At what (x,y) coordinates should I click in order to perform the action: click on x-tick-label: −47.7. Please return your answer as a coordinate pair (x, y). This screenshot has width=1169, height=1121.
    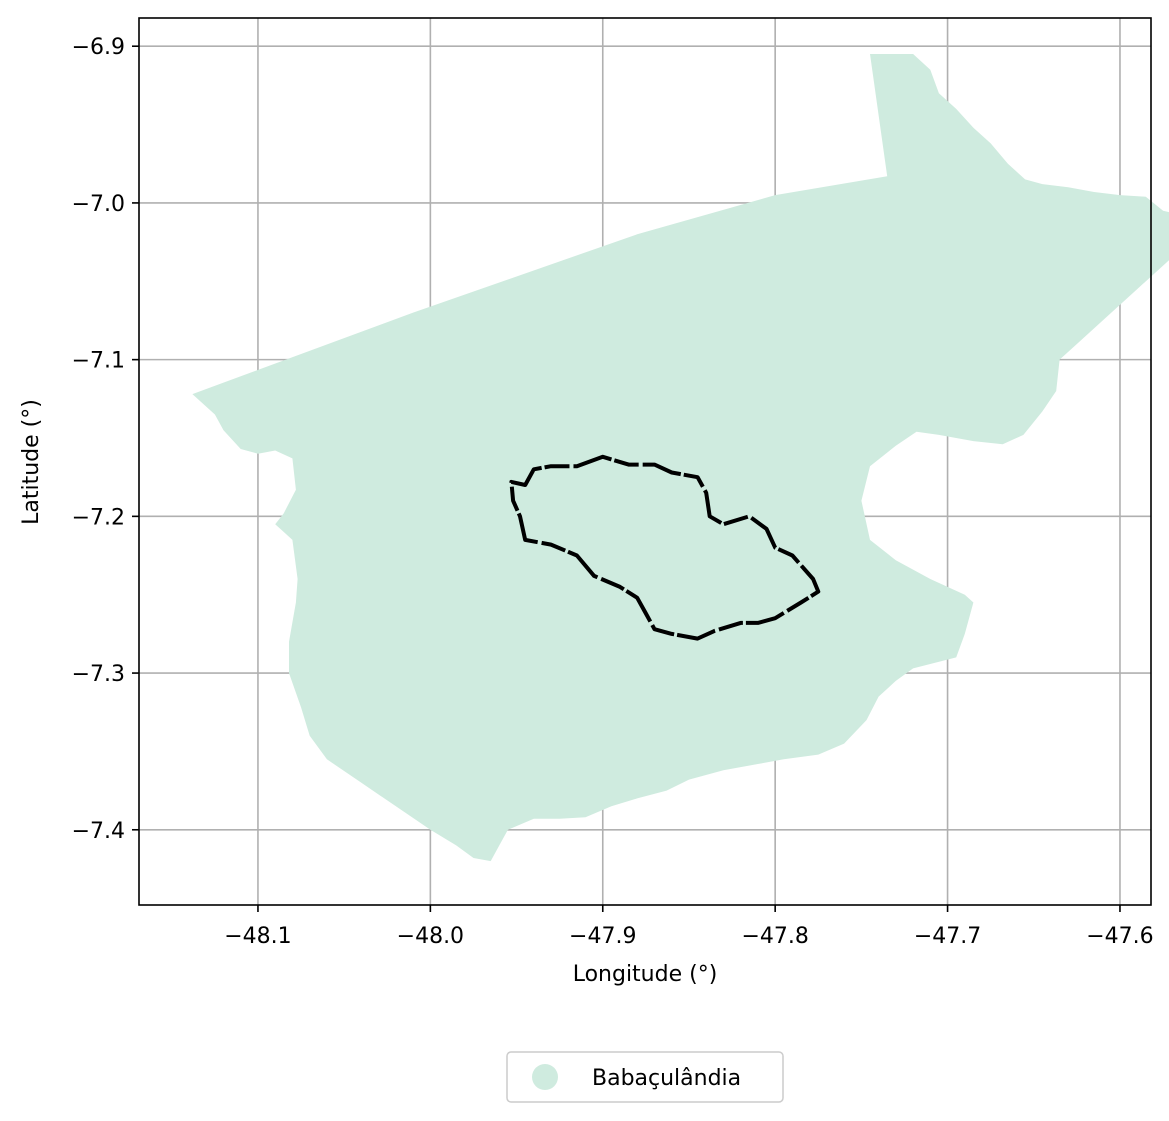
    Looking at the image, I should click on (947, 936).